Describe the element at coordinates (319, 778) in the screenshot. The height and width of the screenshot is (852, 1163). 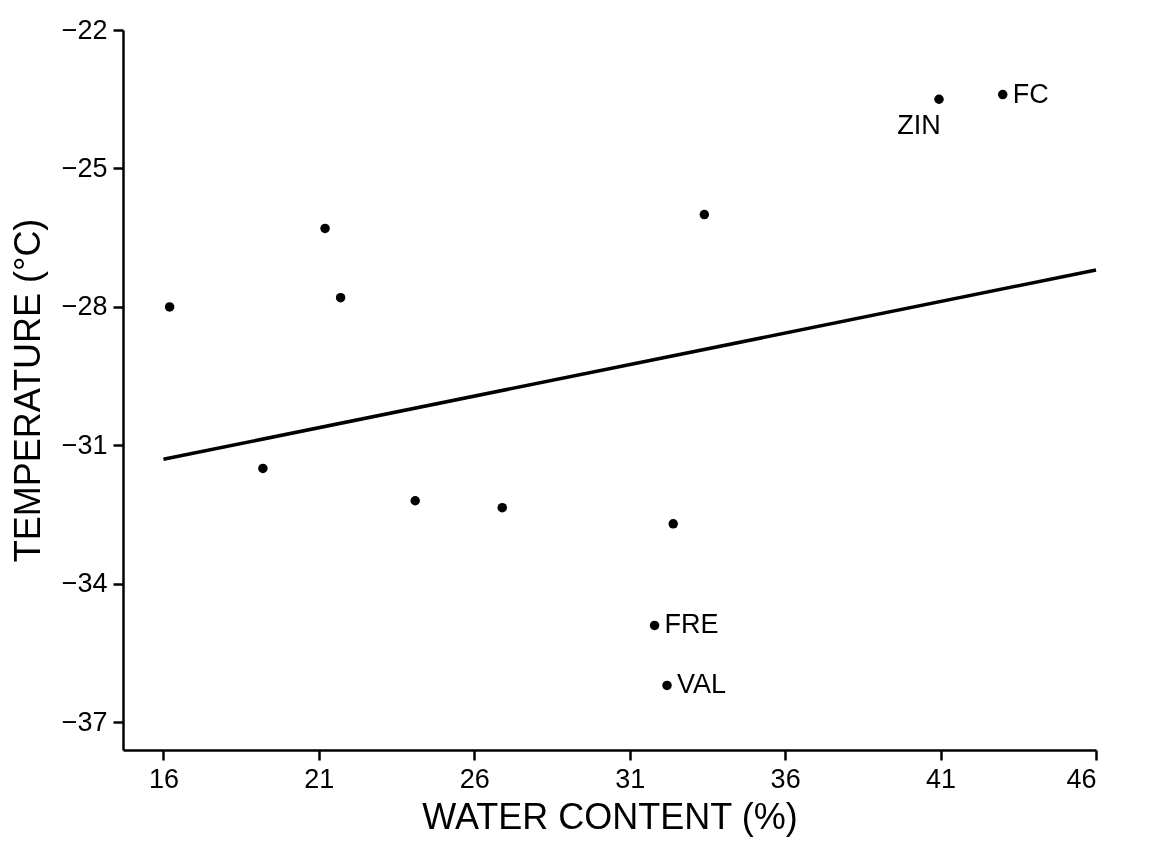
I see `x-tick-label: 21` at that location.